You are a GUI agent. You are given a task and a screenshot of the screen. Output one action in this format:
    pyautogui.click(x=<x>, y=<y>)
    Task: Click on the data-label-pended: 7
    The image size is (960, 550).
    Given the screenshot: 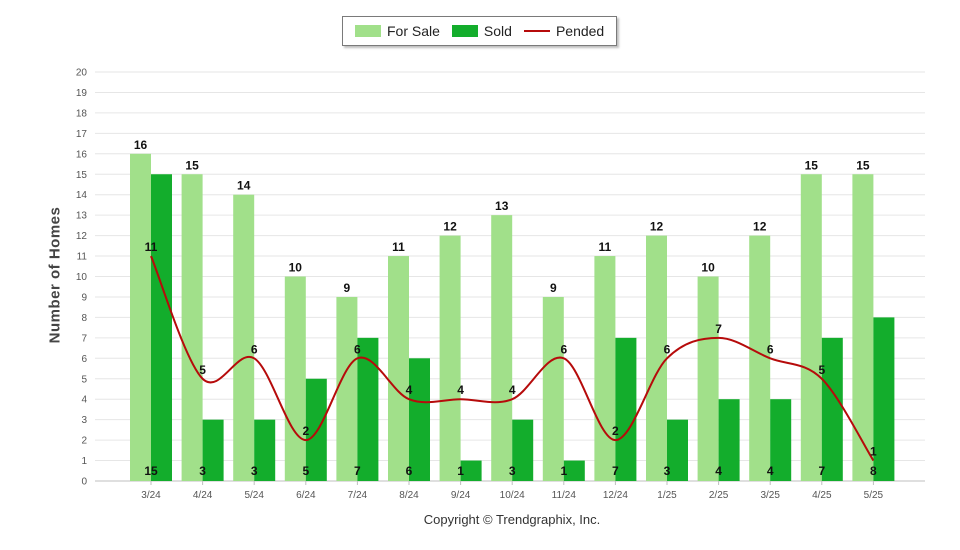 What is the action you would take?
    pyautogui.click(x=718, y=329)
    